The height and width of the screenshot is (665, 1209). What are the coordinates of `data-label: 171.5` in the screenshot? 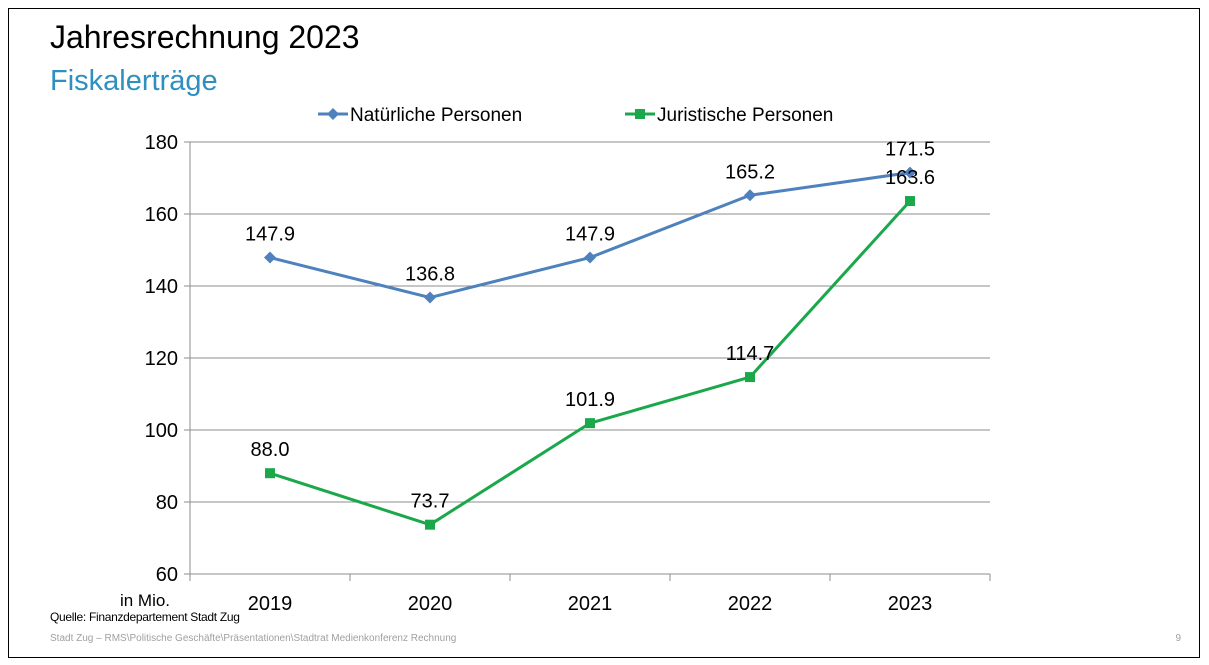 It's located at (910, 150).